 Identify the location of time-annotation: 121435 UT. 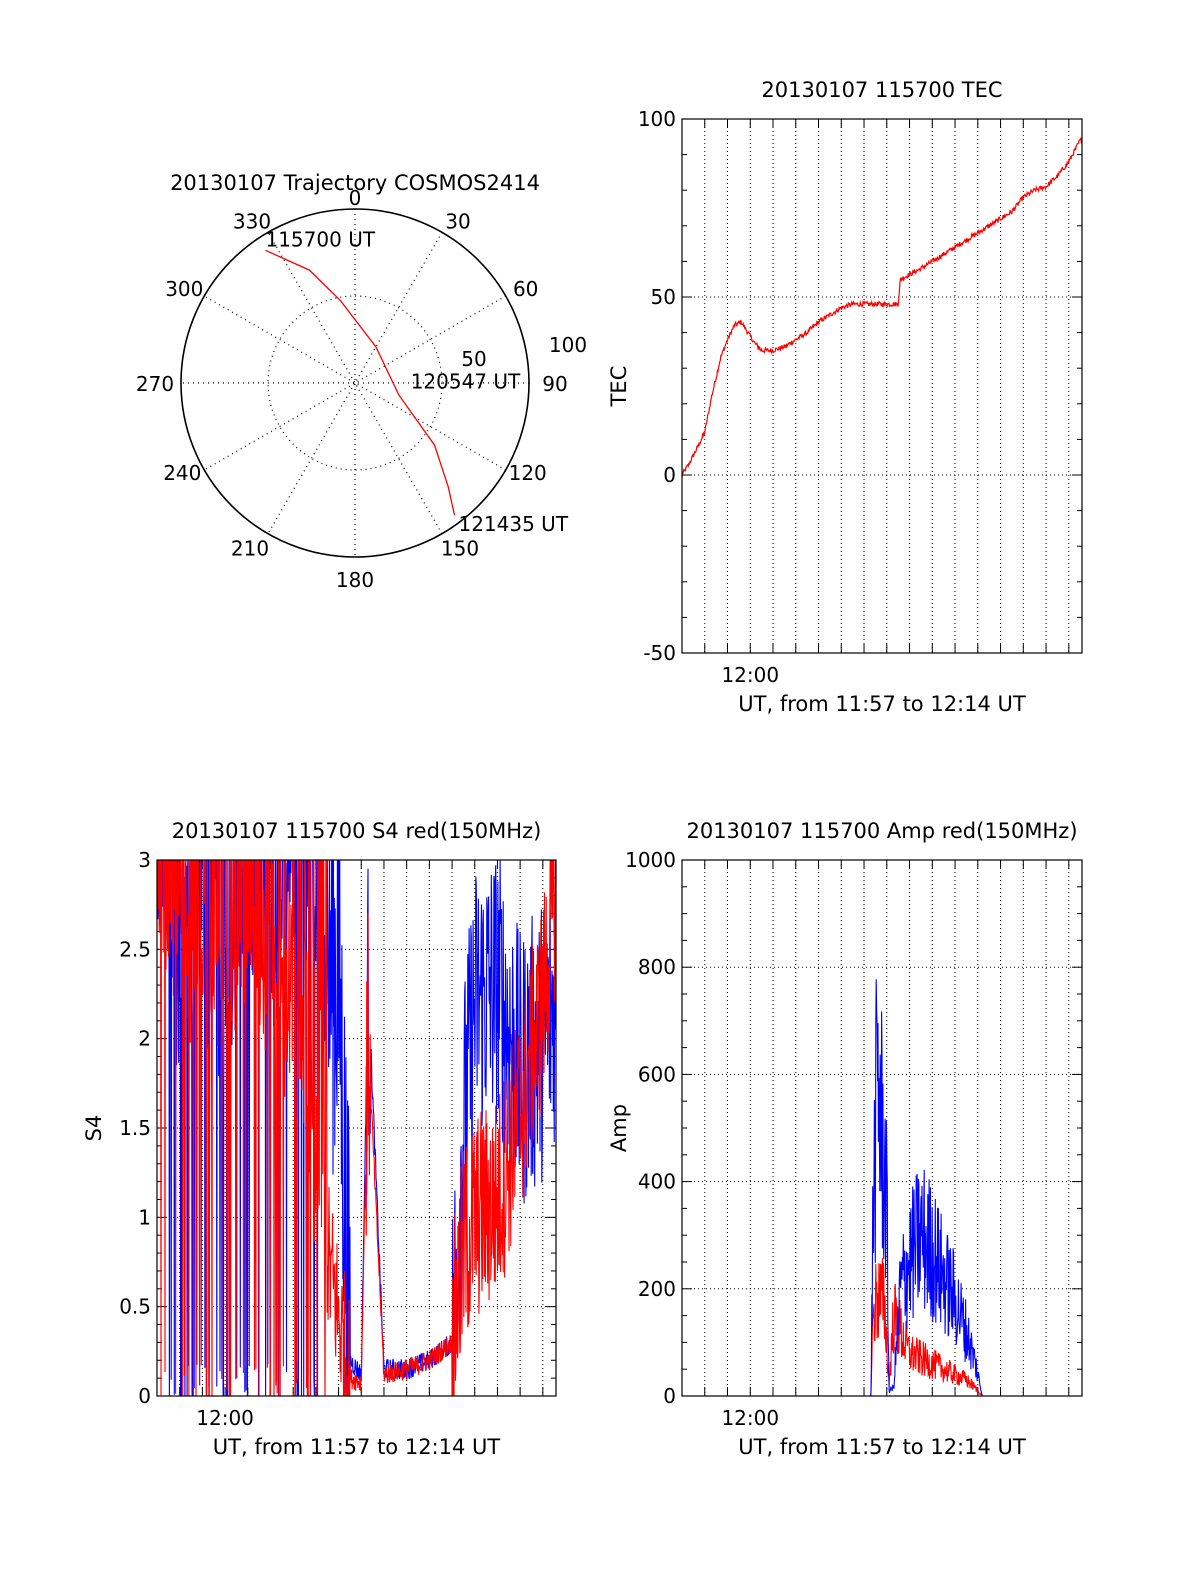
(513, 524).